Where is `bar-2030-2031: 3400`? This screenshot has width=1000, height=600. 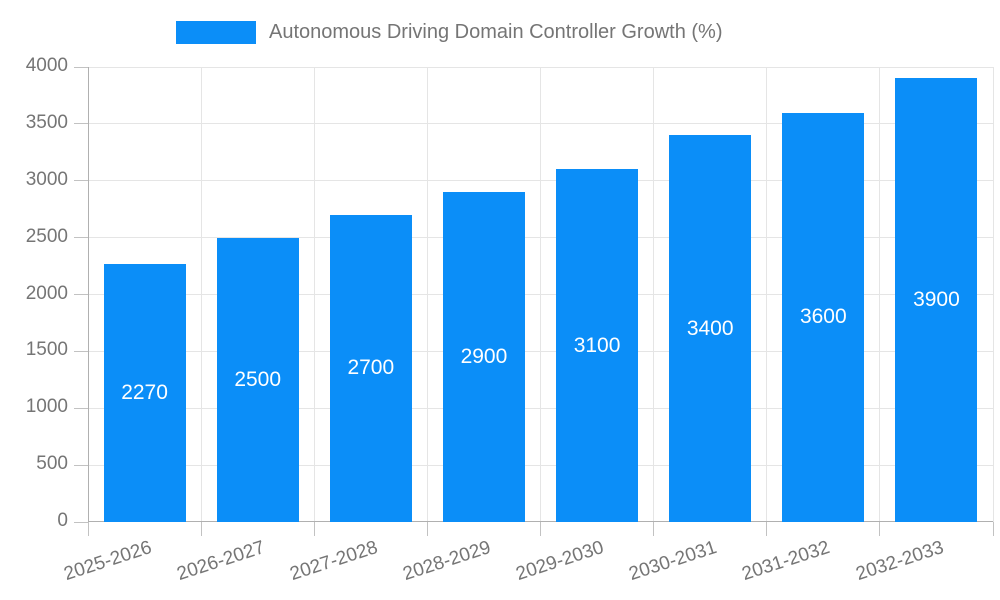 bar-2030-2031: 3400 is located at coordinates (710, 328).